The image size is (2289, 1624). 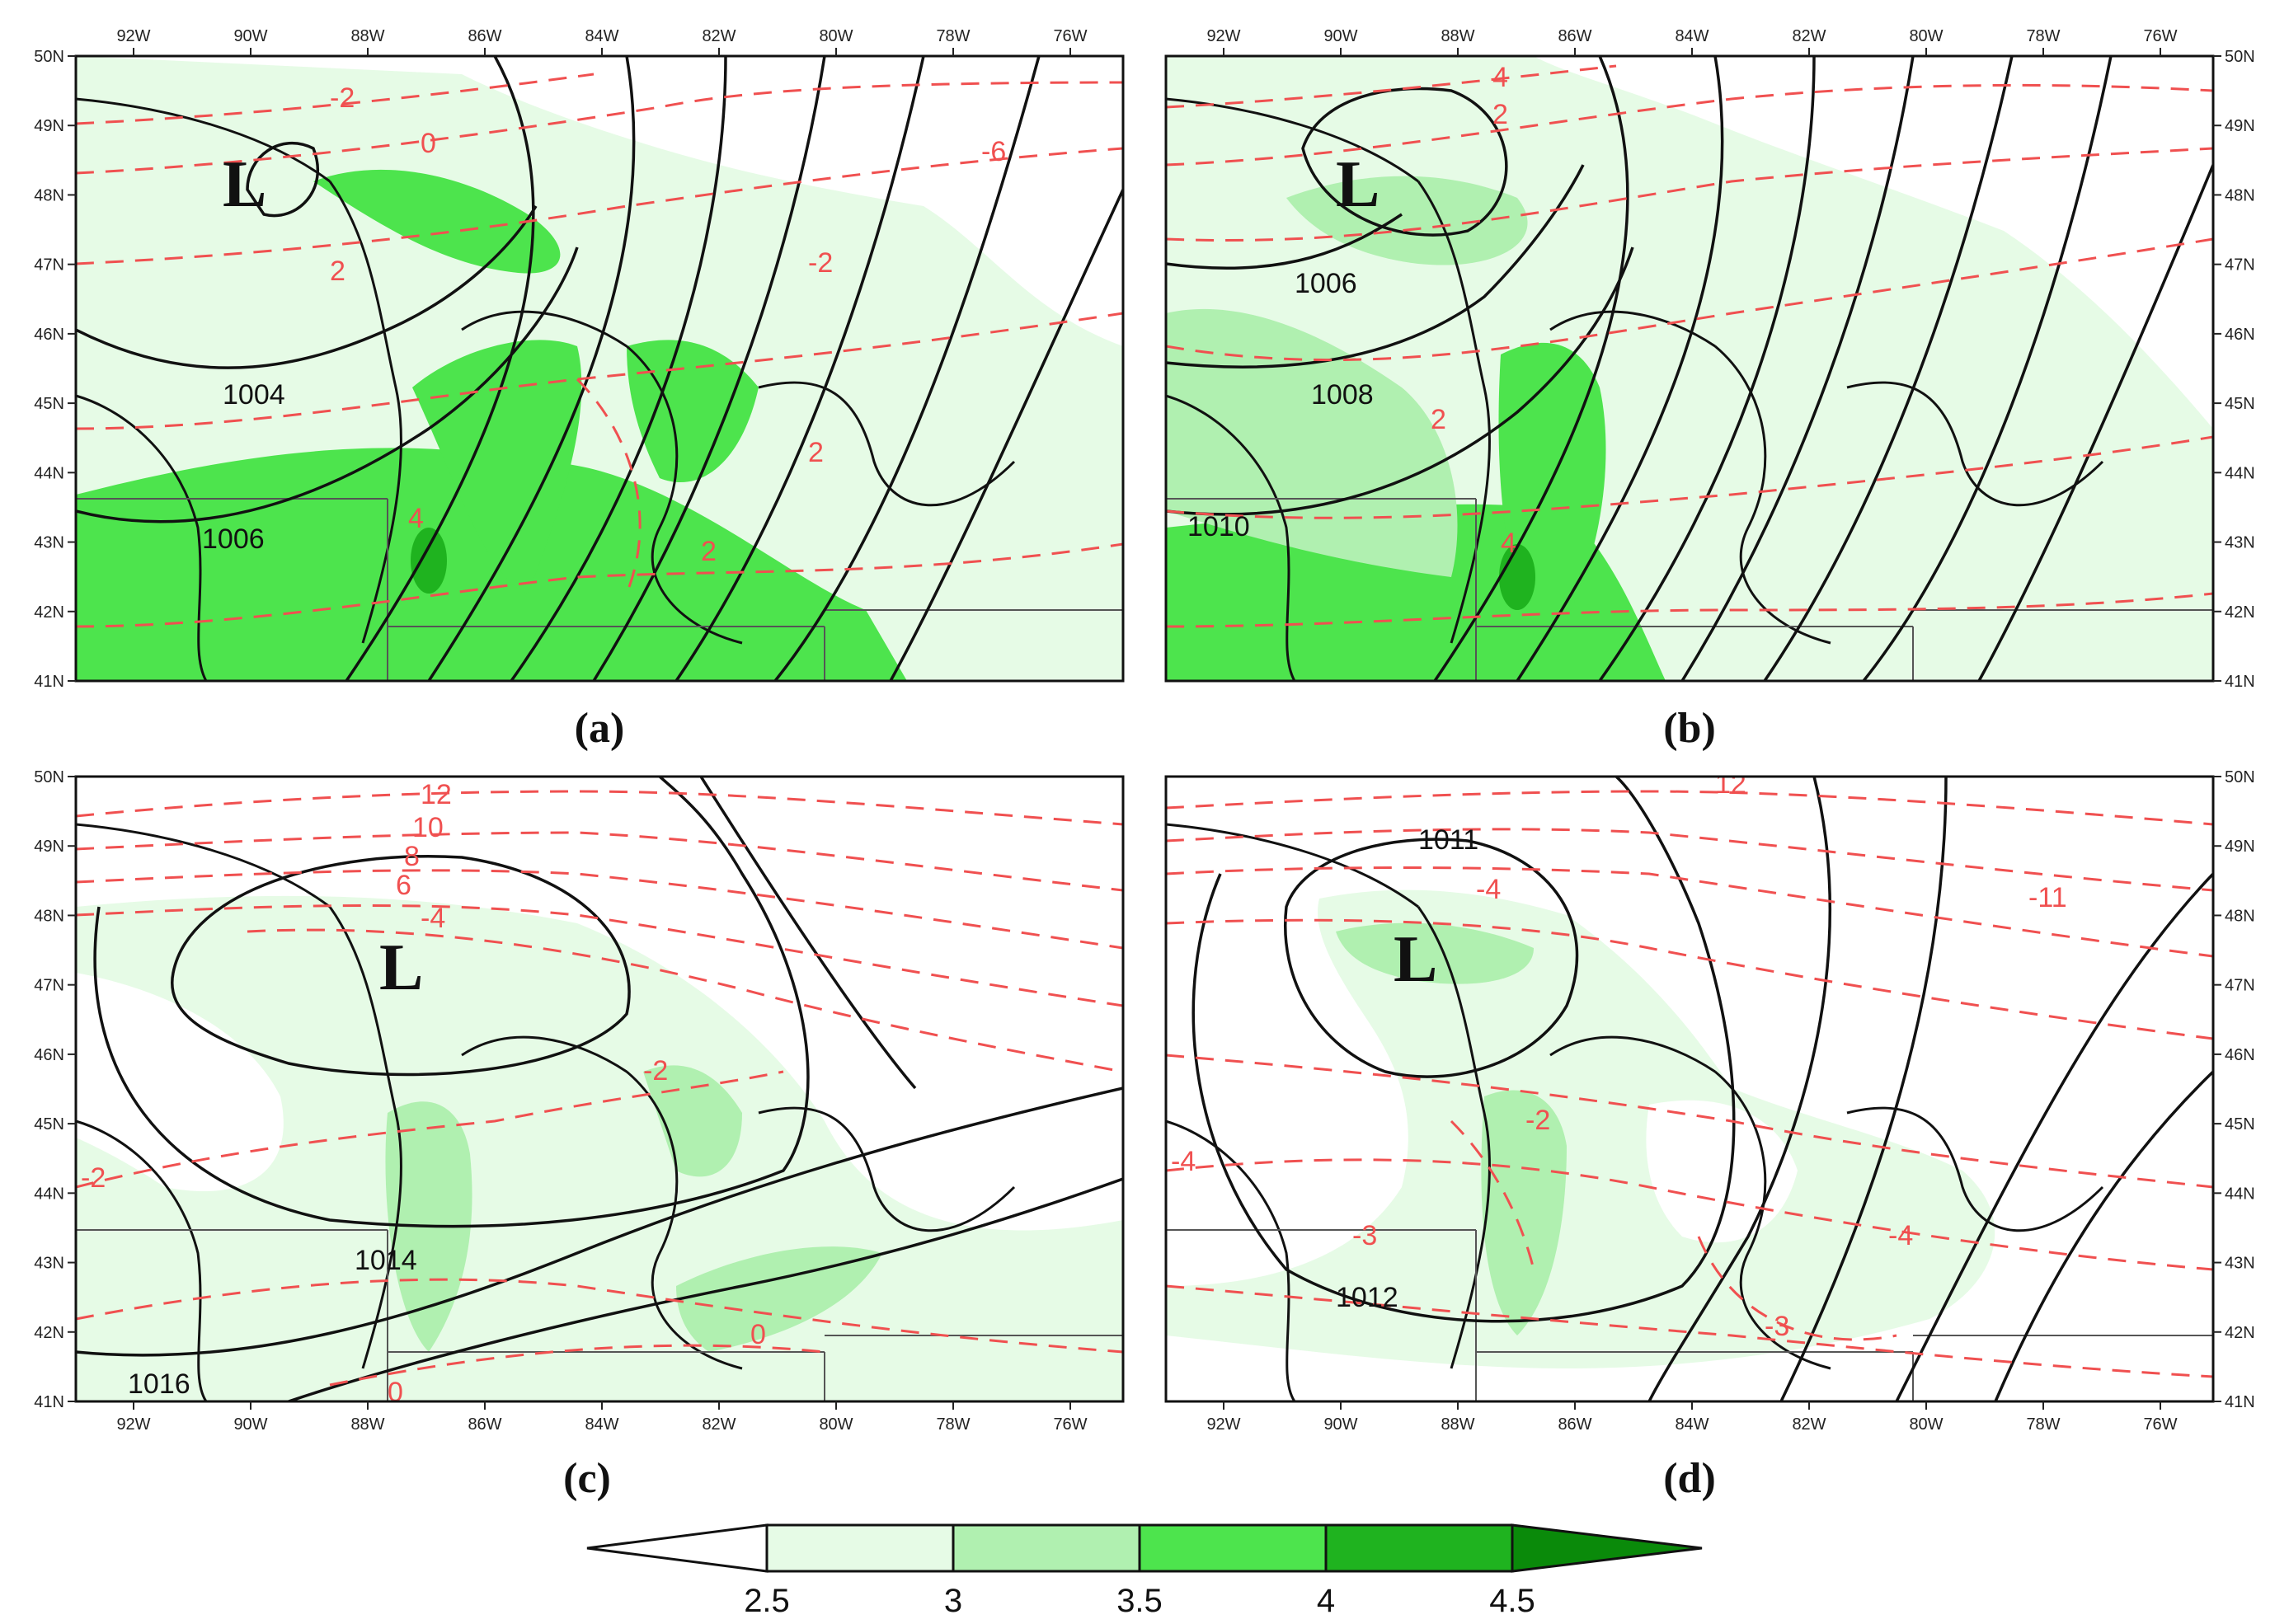 I want to click on lon-tick-label: 88W, so click(x=1457, y=36).